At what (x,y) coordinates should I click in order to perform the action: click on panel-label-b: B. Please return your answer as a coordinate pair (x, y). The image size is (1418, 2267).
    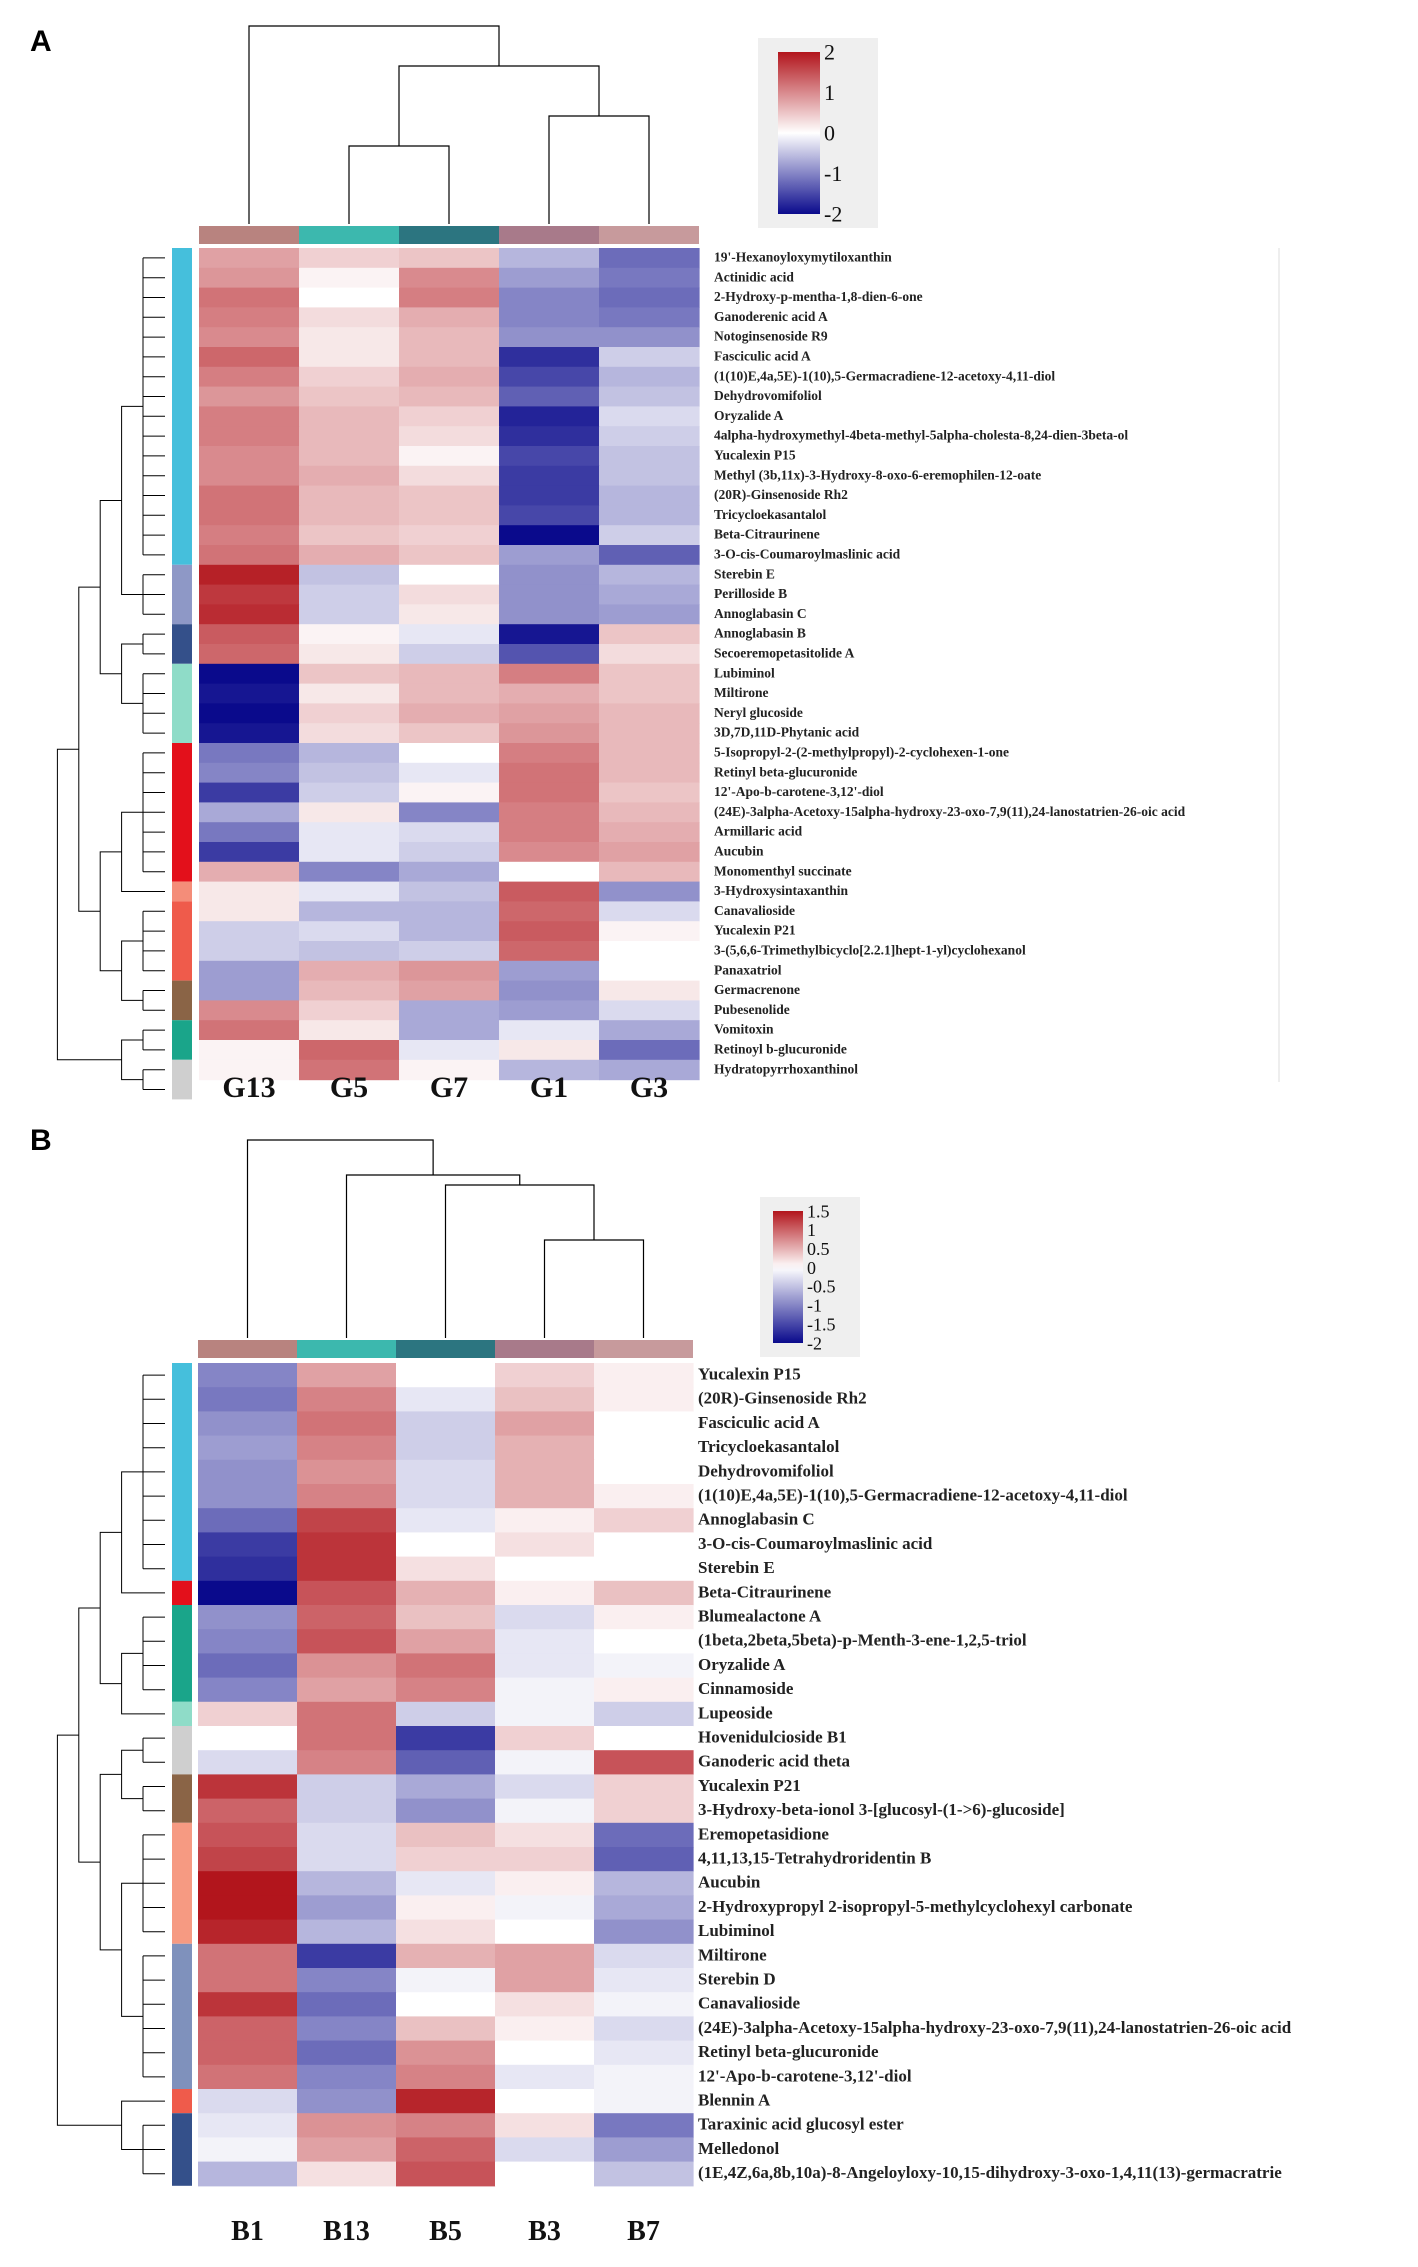
    Looking at the image, I should click on (41, 1140).